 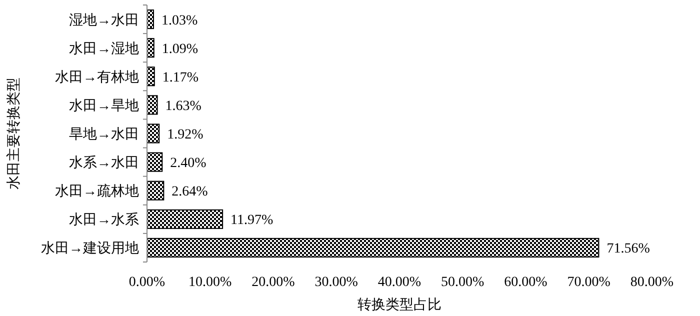 What do you see at coordinates (104, 20) in the screenshot?
I see `y-tick-label: 湿地→水田` at bounding box center [104, 20].